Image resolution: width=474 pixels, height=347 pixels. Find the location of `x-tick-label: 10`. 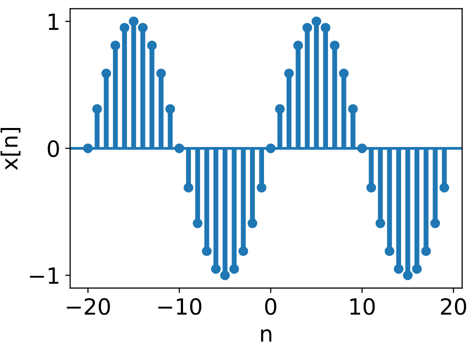

x-tick-label: 10 is located at coordinates (362, 306).